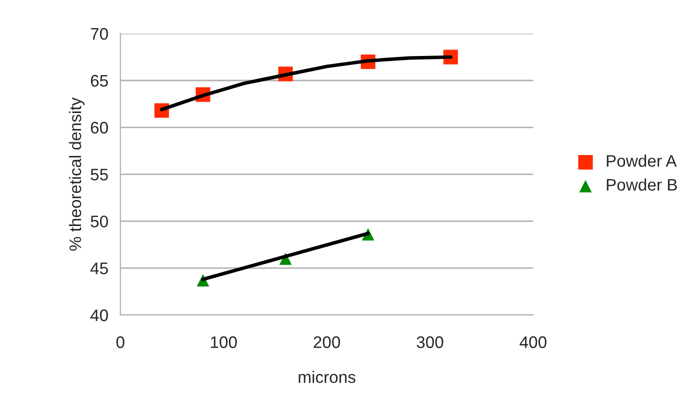  Describe the element at coordinates (327, 377) in the screenshot. I see `x-axis-title: microns` at that location.